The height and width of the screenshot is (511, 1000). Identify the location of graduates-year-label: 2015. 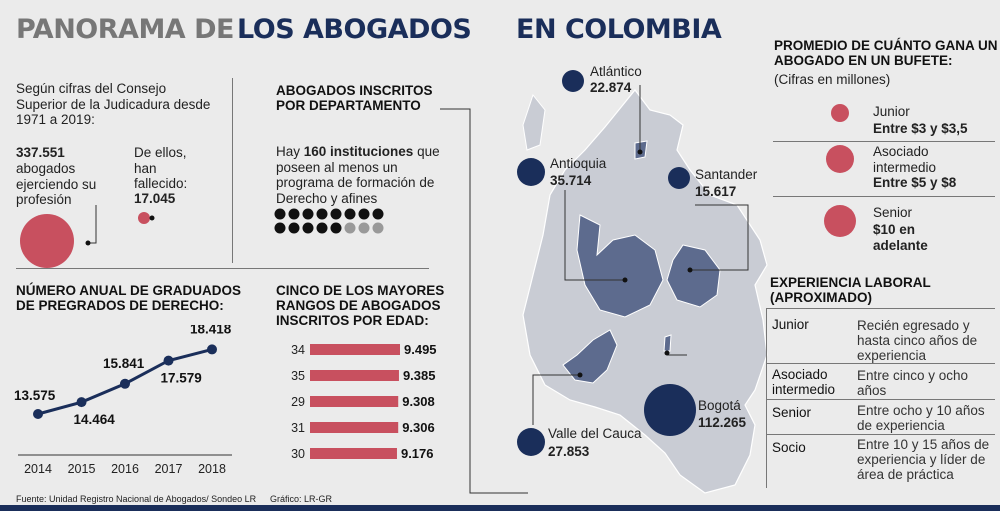
(82, 469).